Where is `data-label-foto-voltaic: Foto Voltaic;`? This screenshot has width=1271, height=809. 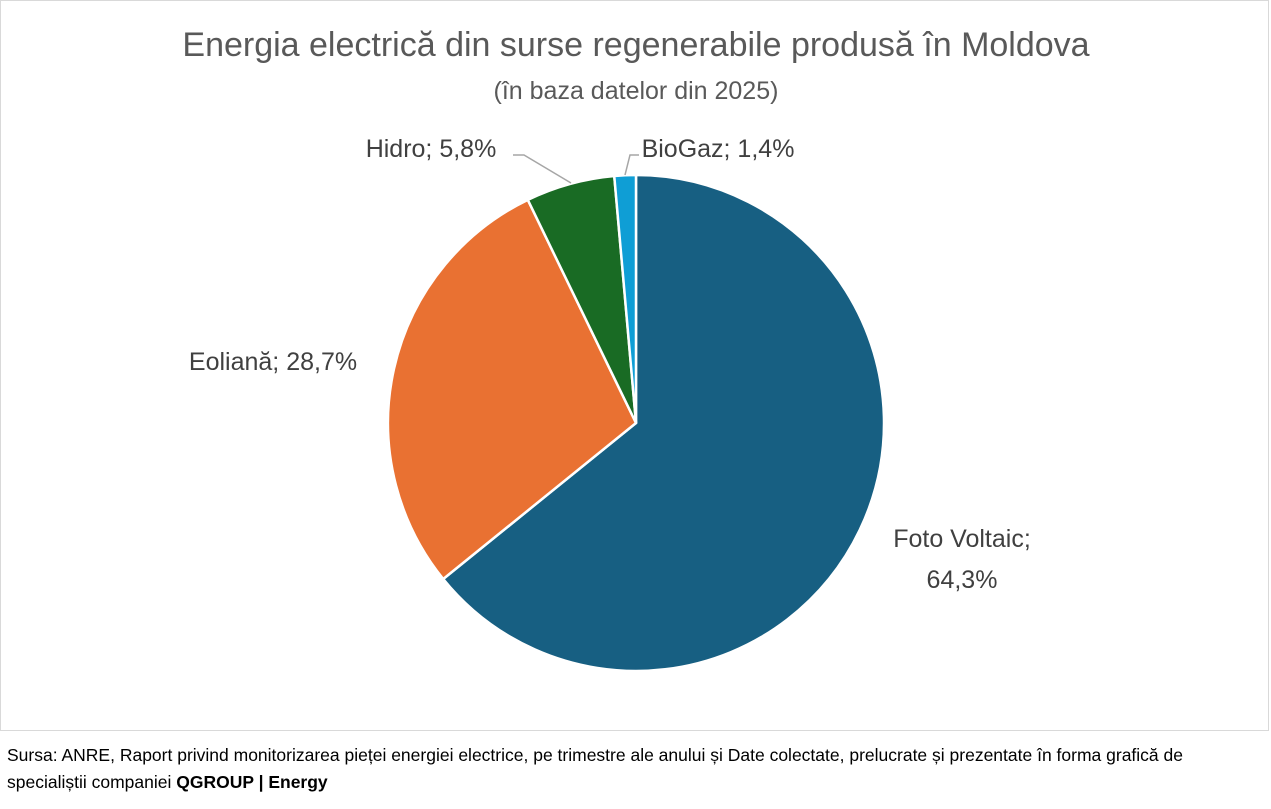
data-label-foto-voltaic: Foto Voltaic; is located at coordinates (962, 539).